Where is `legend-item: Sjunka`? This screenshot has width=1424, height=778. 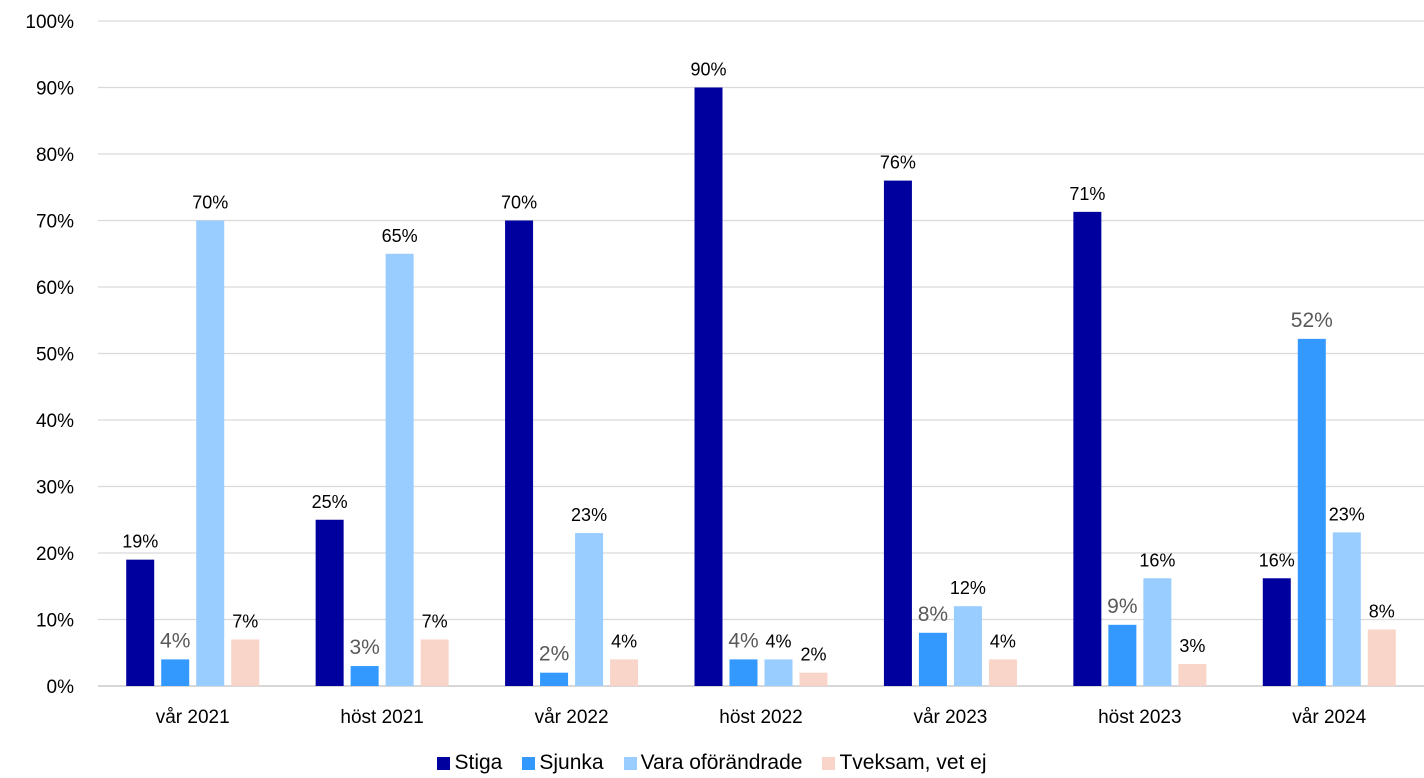 legend-item: Sjunka is located at coordinates (563, 763).